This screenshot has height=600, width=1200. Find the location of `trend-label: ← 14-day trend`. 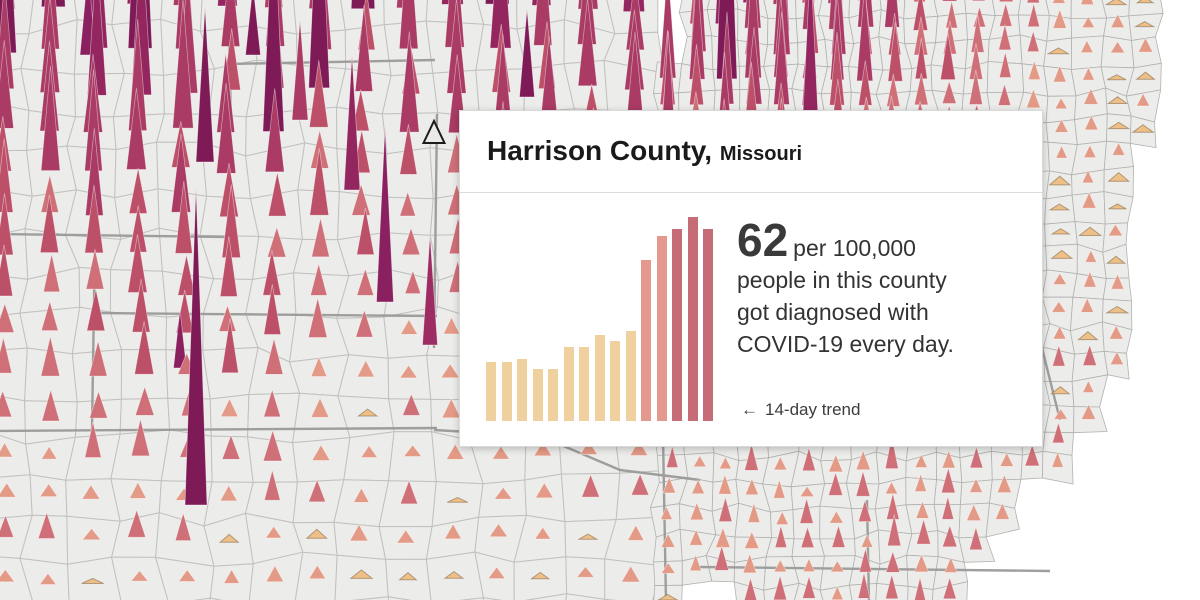

trend-label: ← 14-day trend is located at coordinates (800, 410).